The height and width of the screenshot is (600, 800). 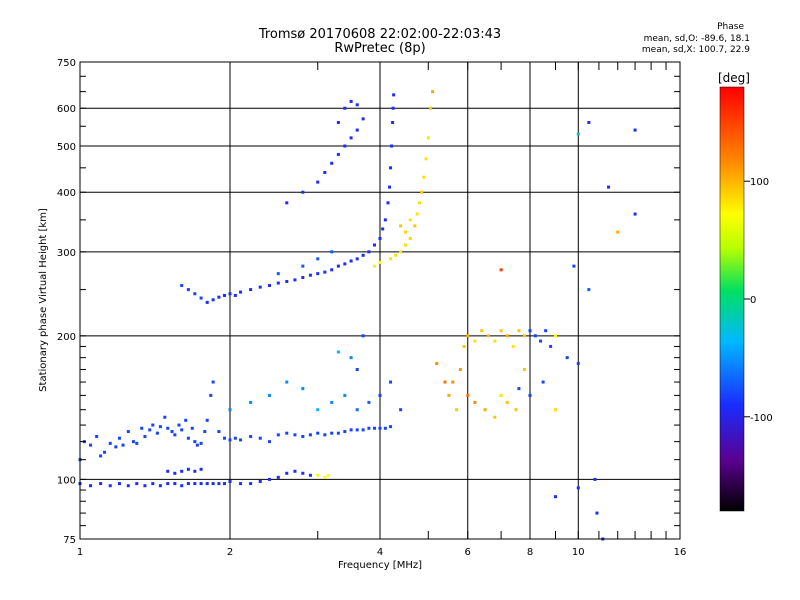 What do you see at coordinates (578, 552) in the screenshot?
I see `x-tick-label: 10` at bounding box center [578, 552].